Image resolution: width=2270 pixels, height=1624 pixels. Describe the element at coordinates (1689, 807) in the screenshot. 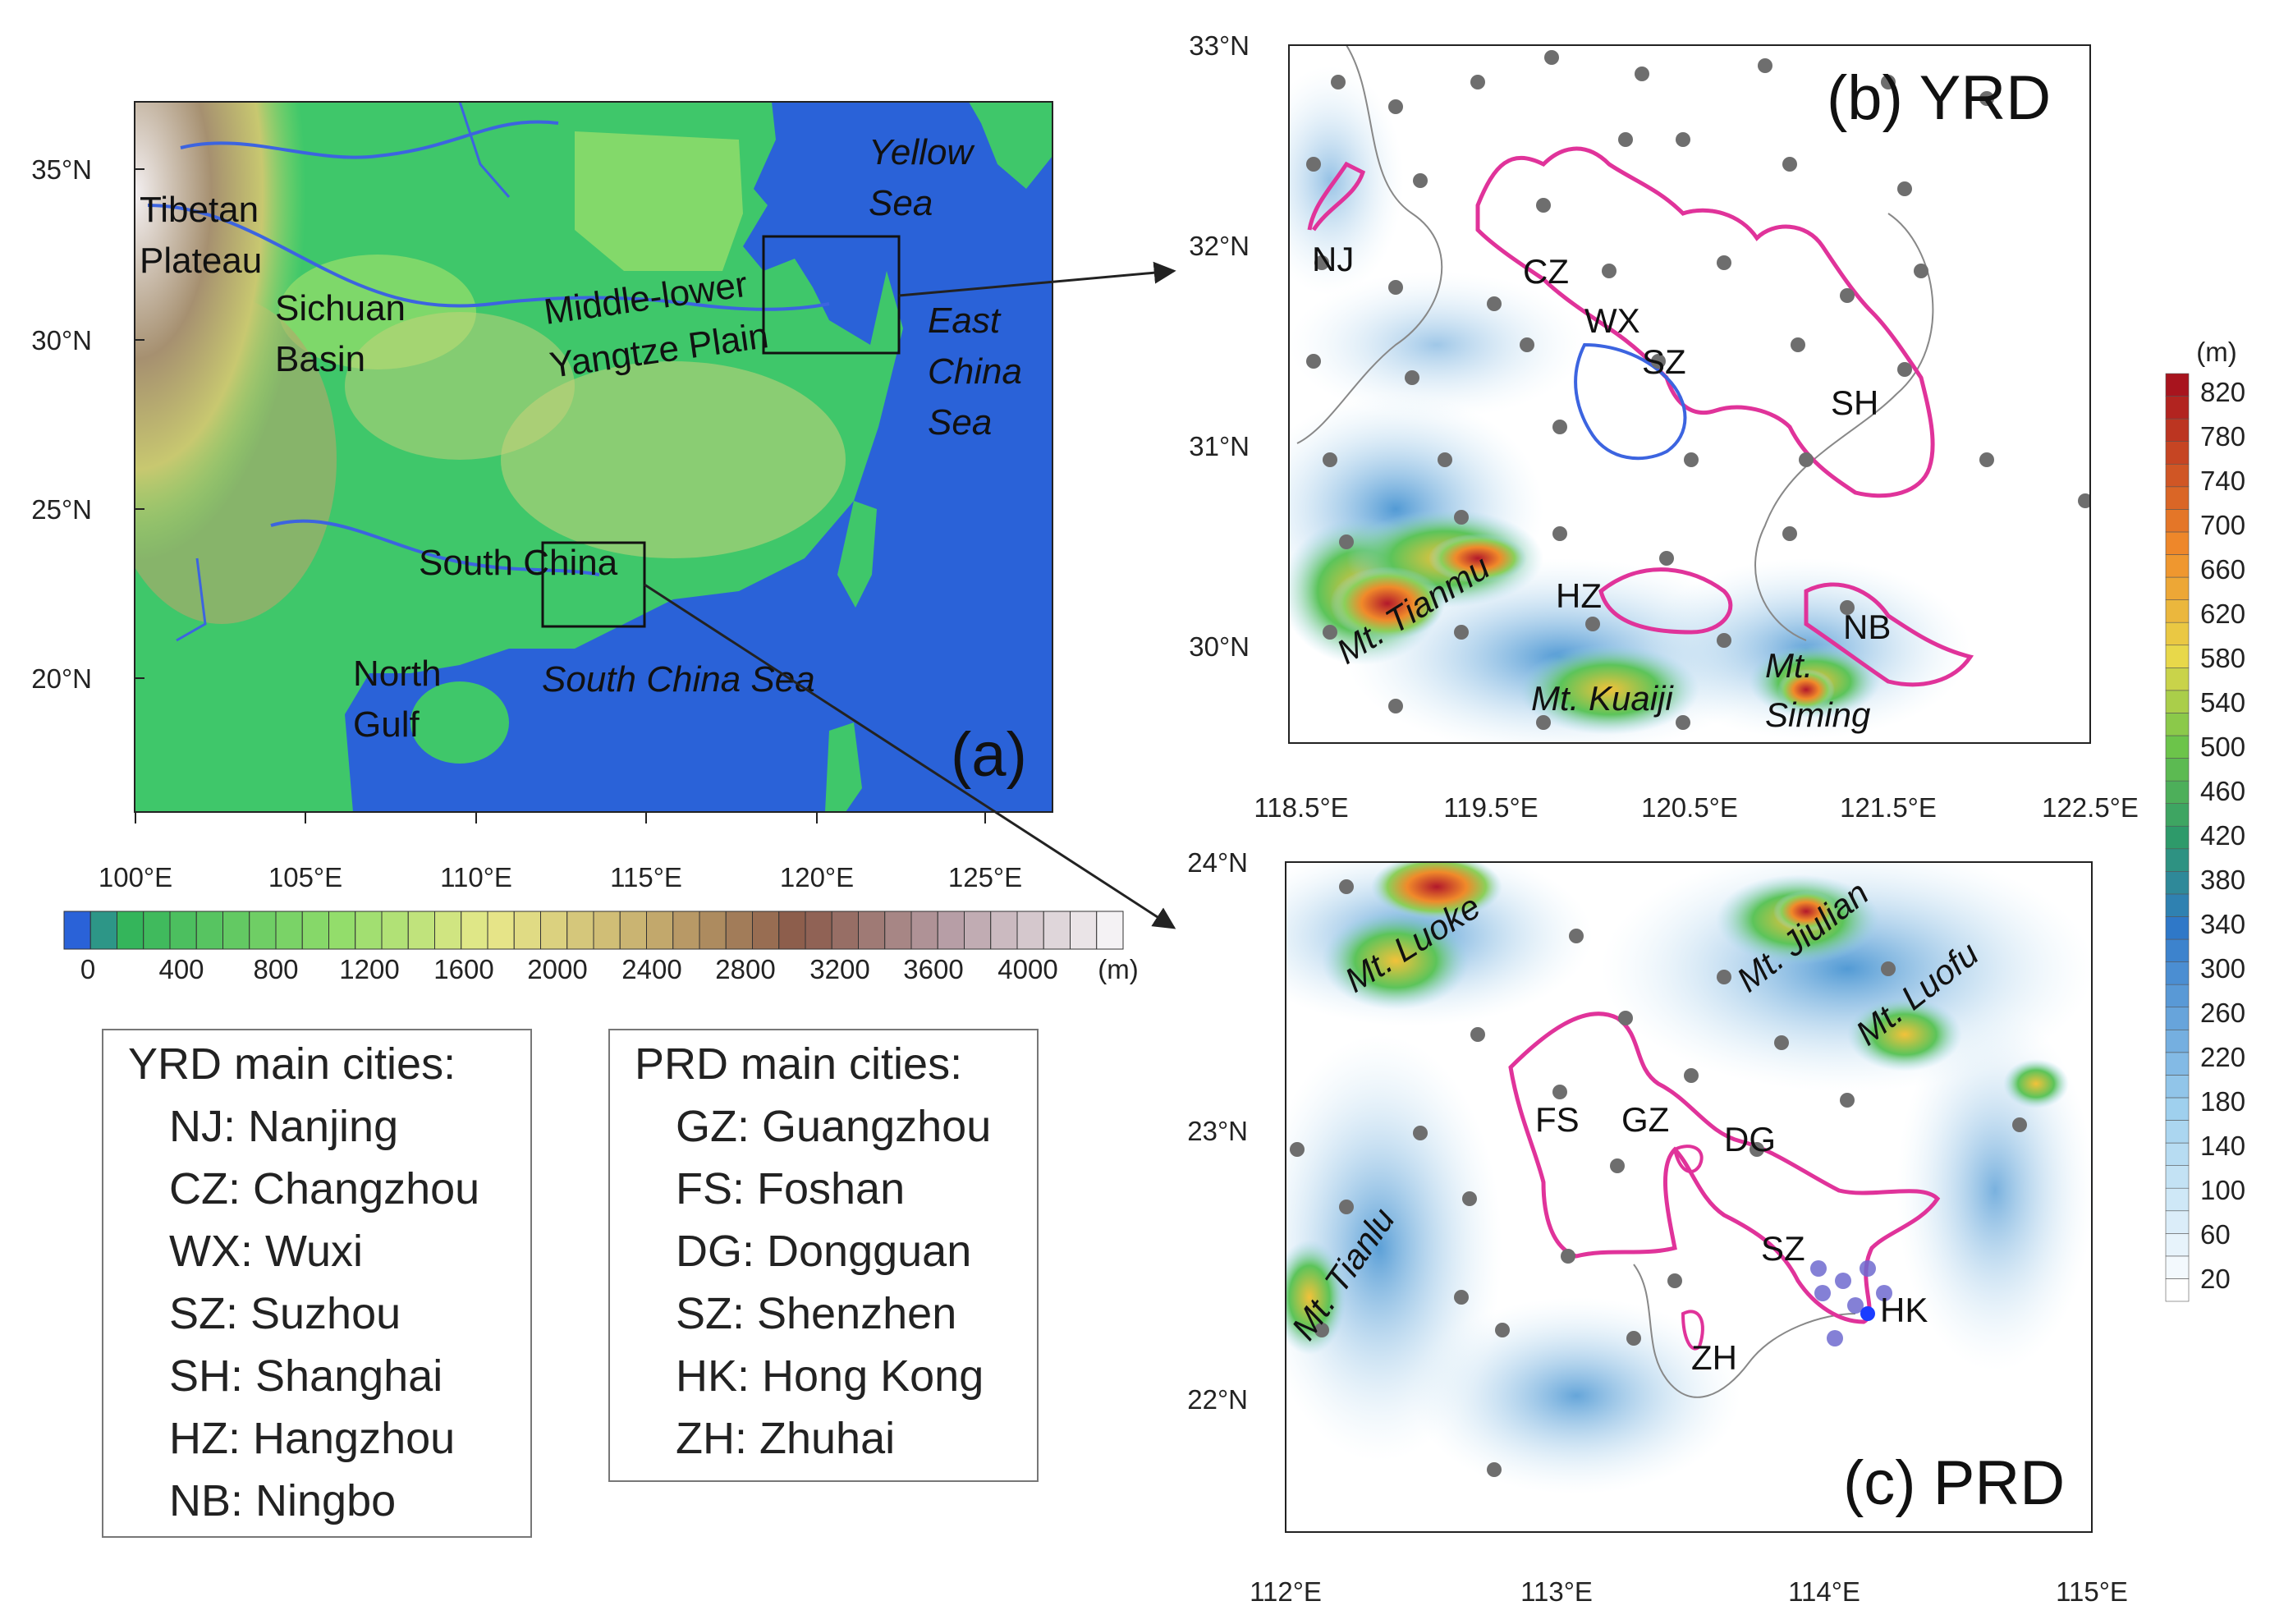

I see `b-lon-120-5: 120.5°E` at that location.